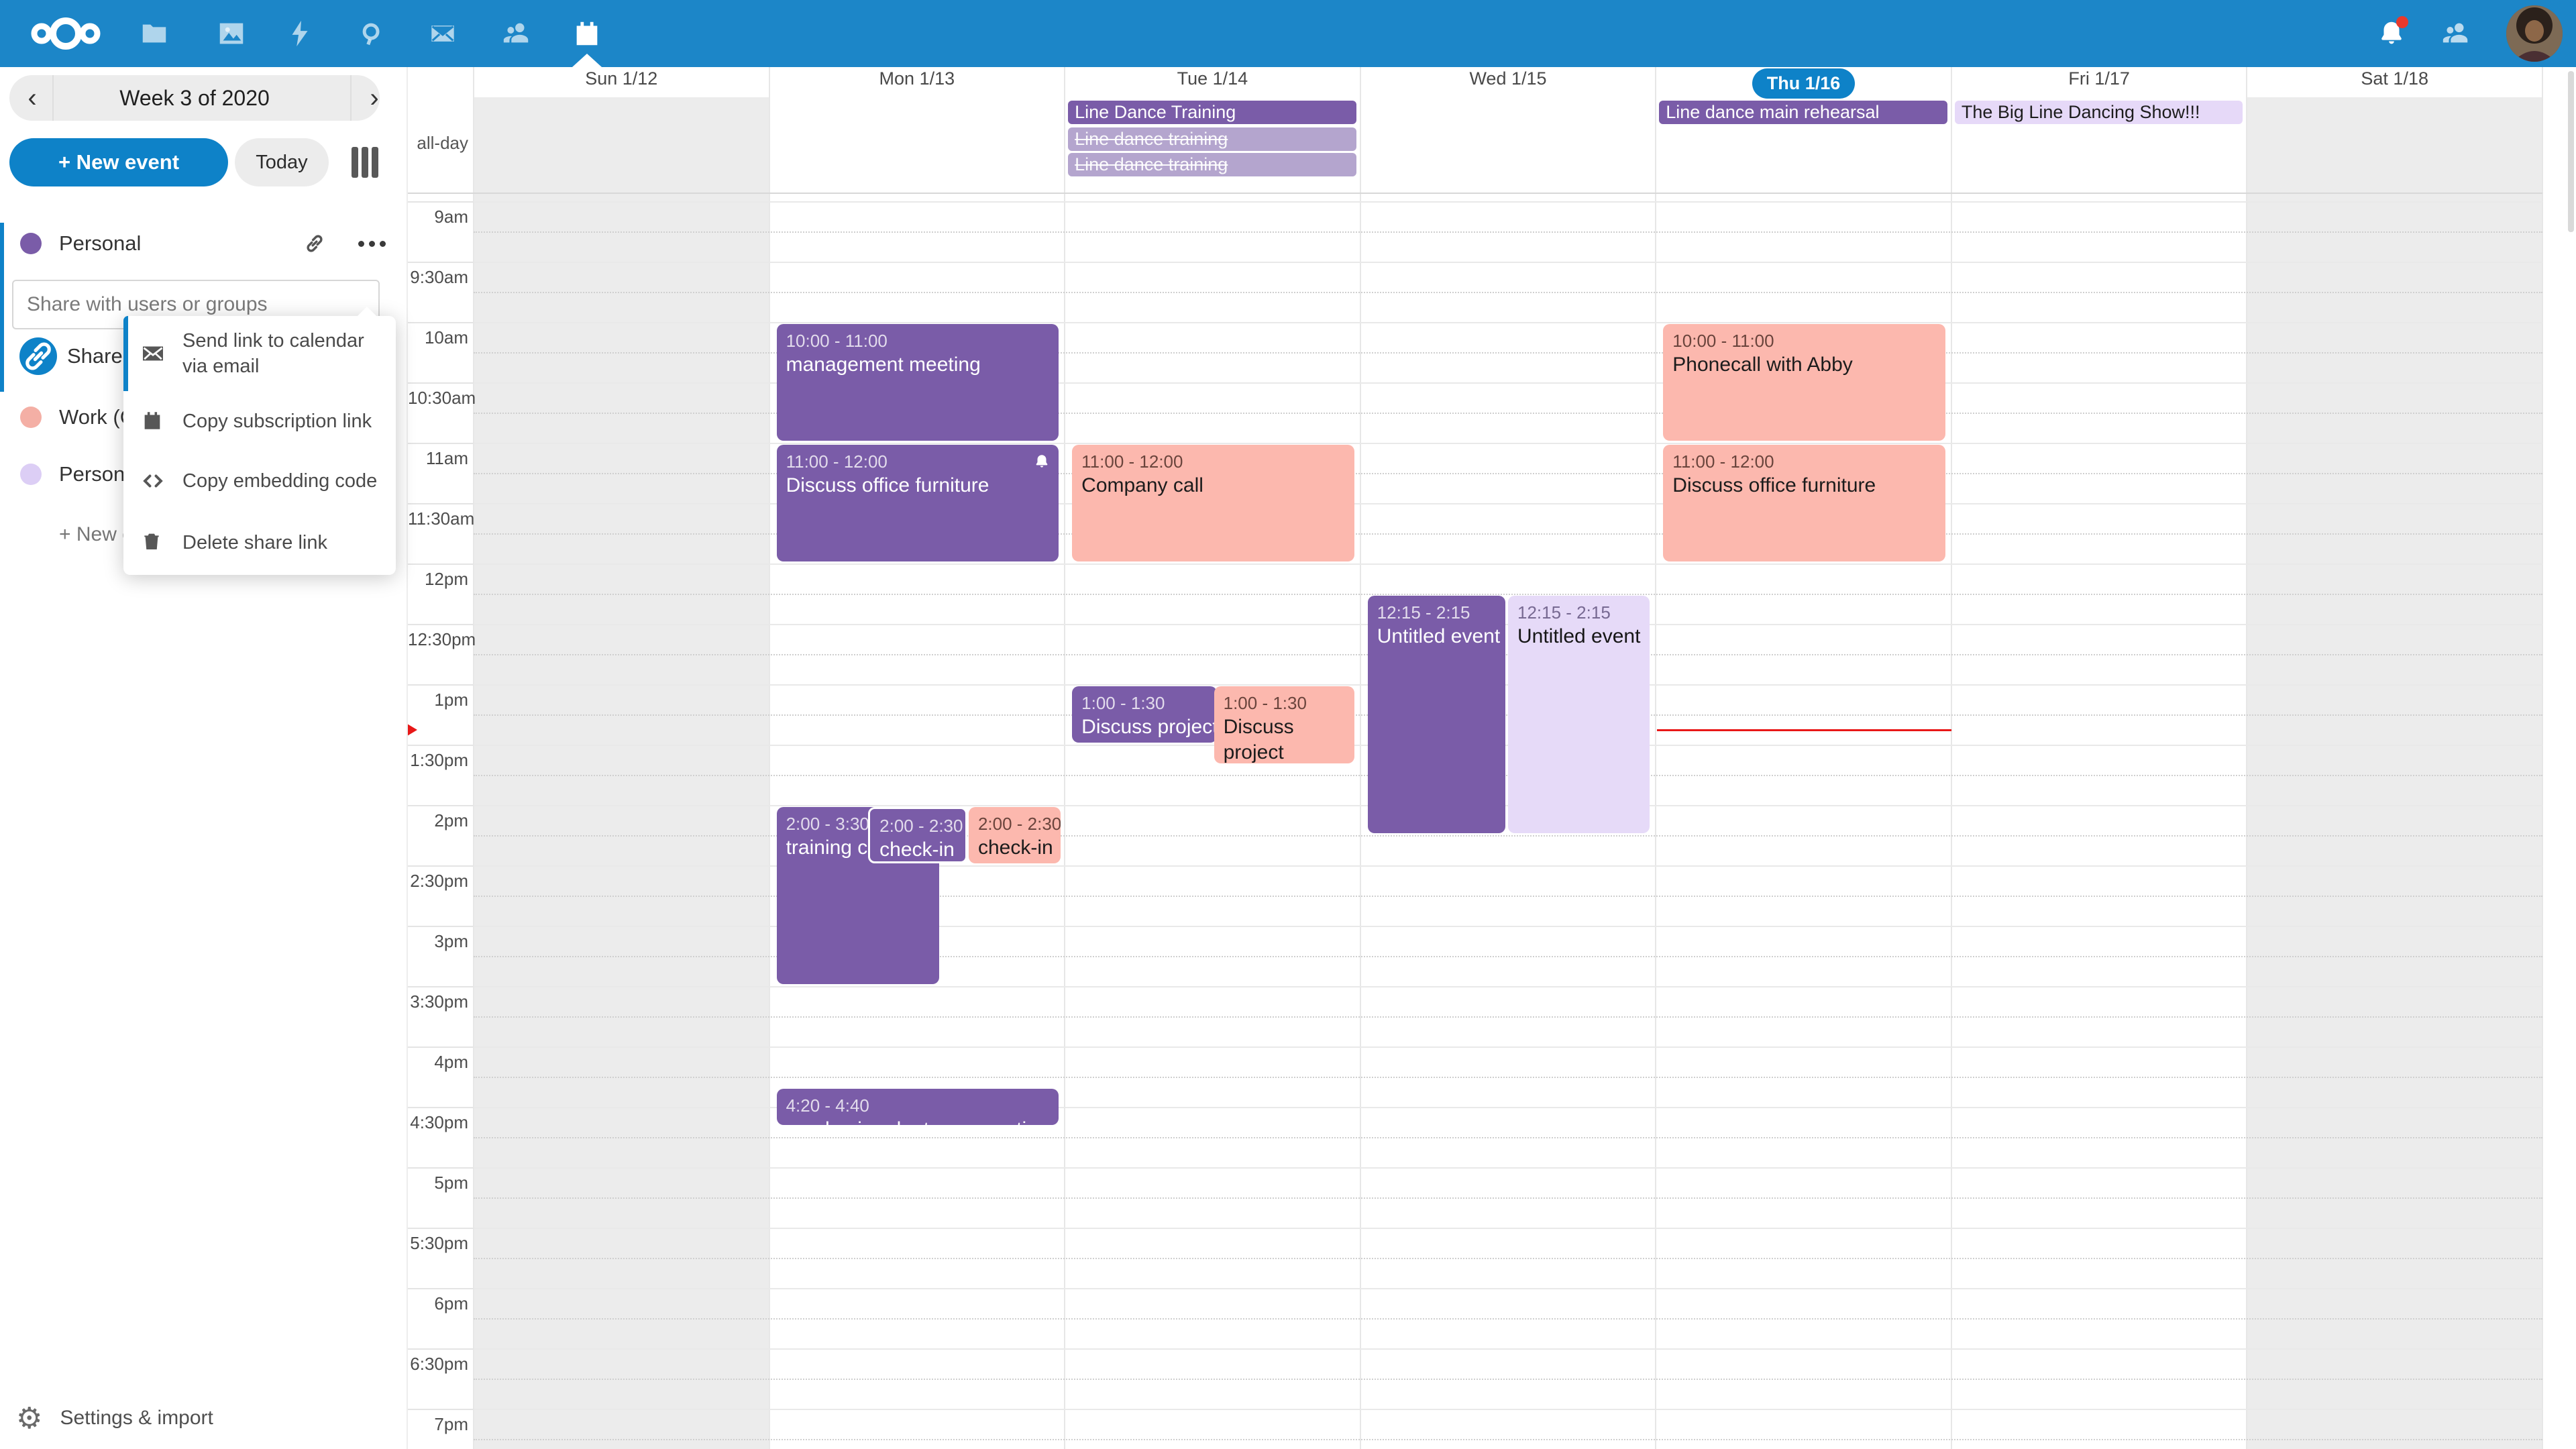 This screenshot has width=2576, height=1449. I want to click on menu-item-copy-embedding-code: Copy embedding code, so click(259, 481).